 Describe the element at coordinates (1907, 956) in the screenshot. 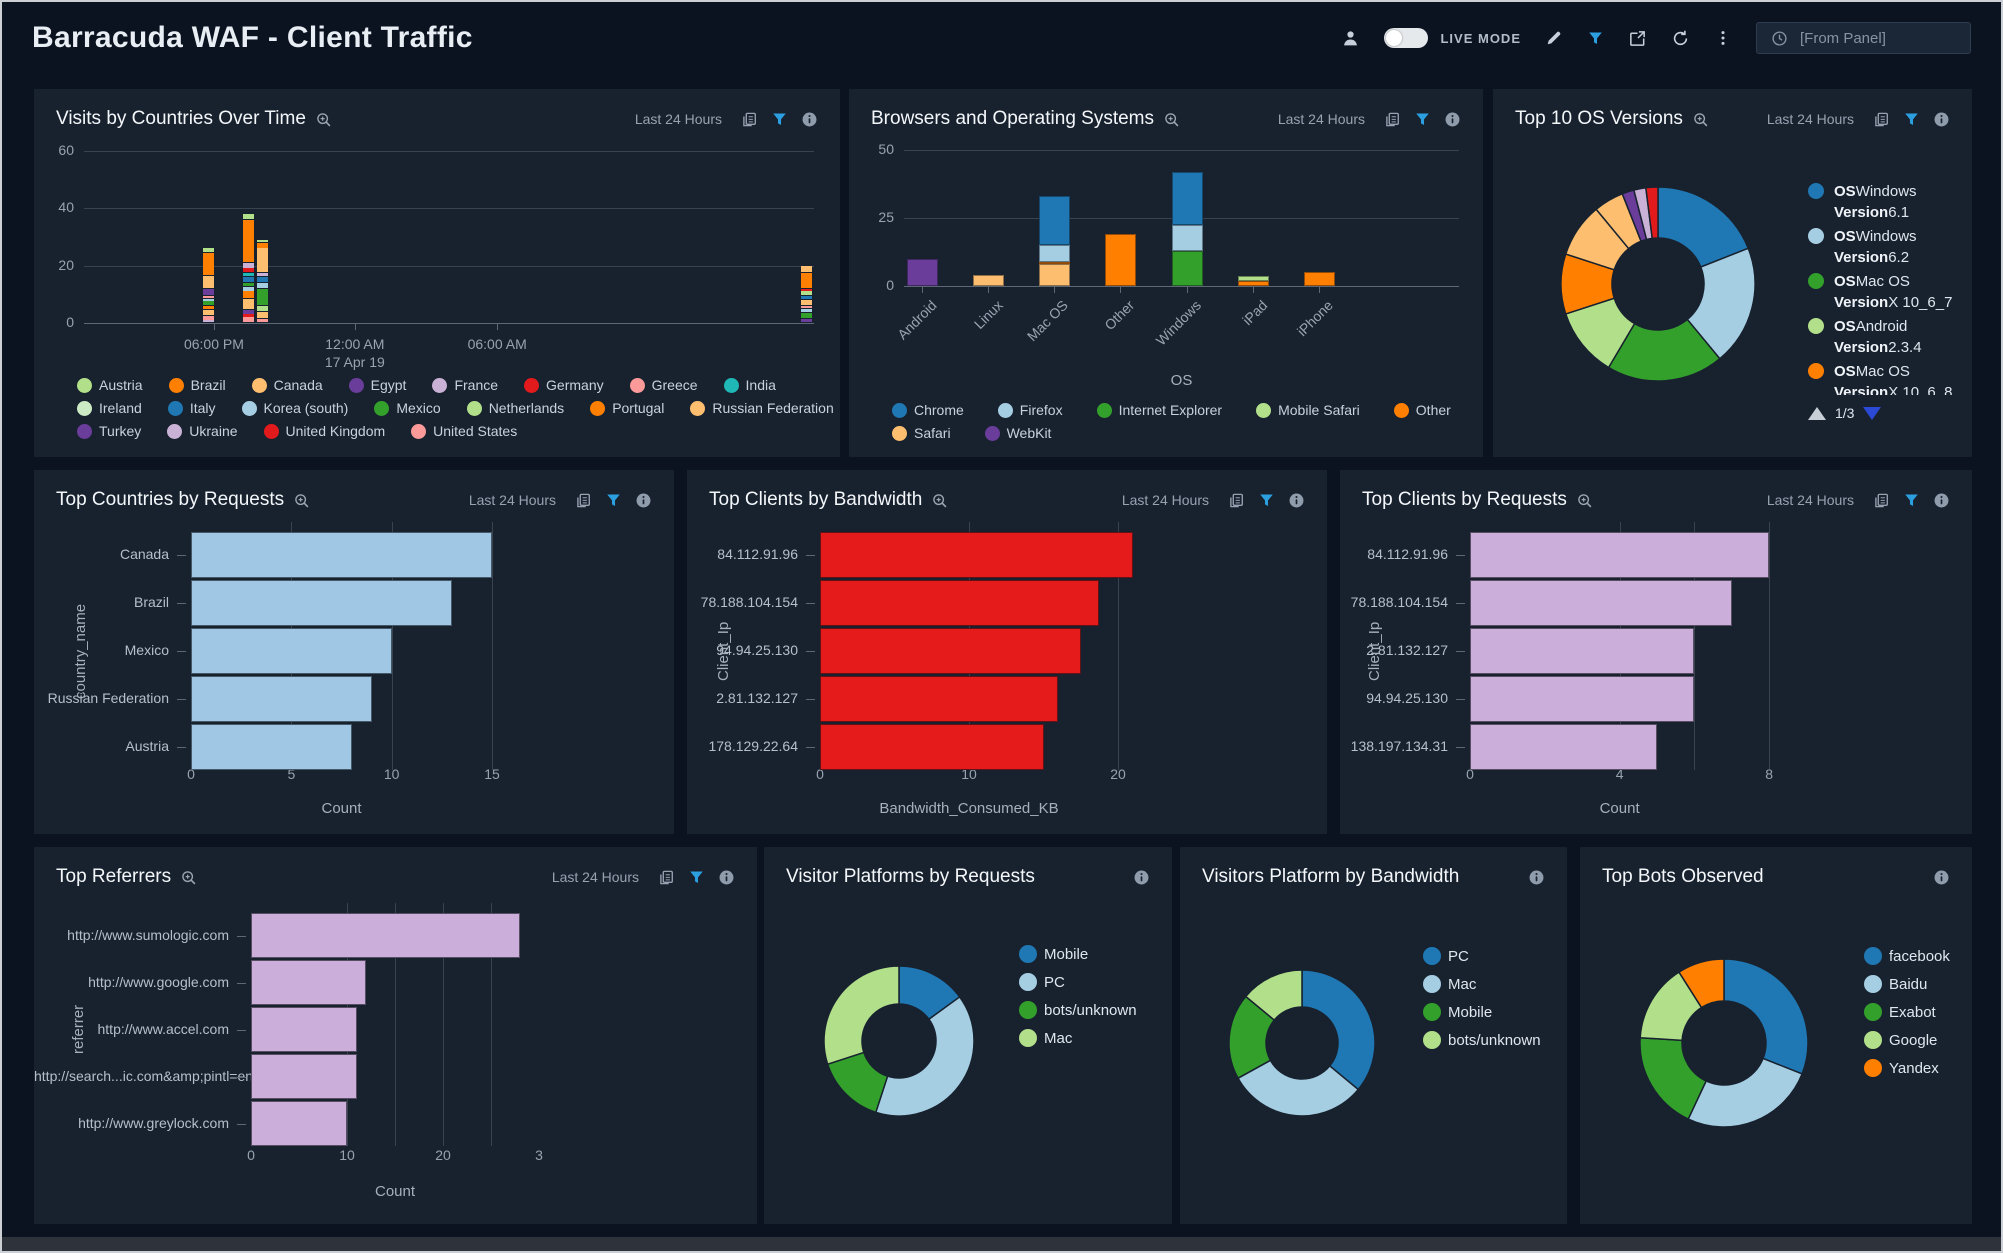

I see `legend-item-facebook: facebook` at that location.